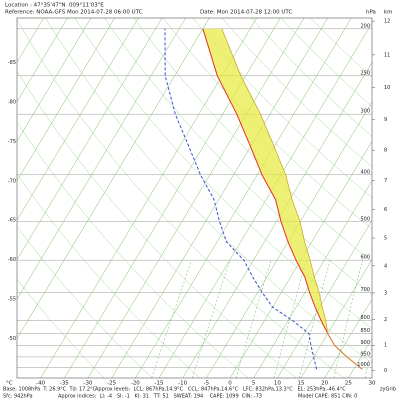 This screenshot has height=400, width=400. What do you see at coordinates (385, 293) in the screenshot?
I see `km-tick-label: 3` at bounding box center [385, 293].